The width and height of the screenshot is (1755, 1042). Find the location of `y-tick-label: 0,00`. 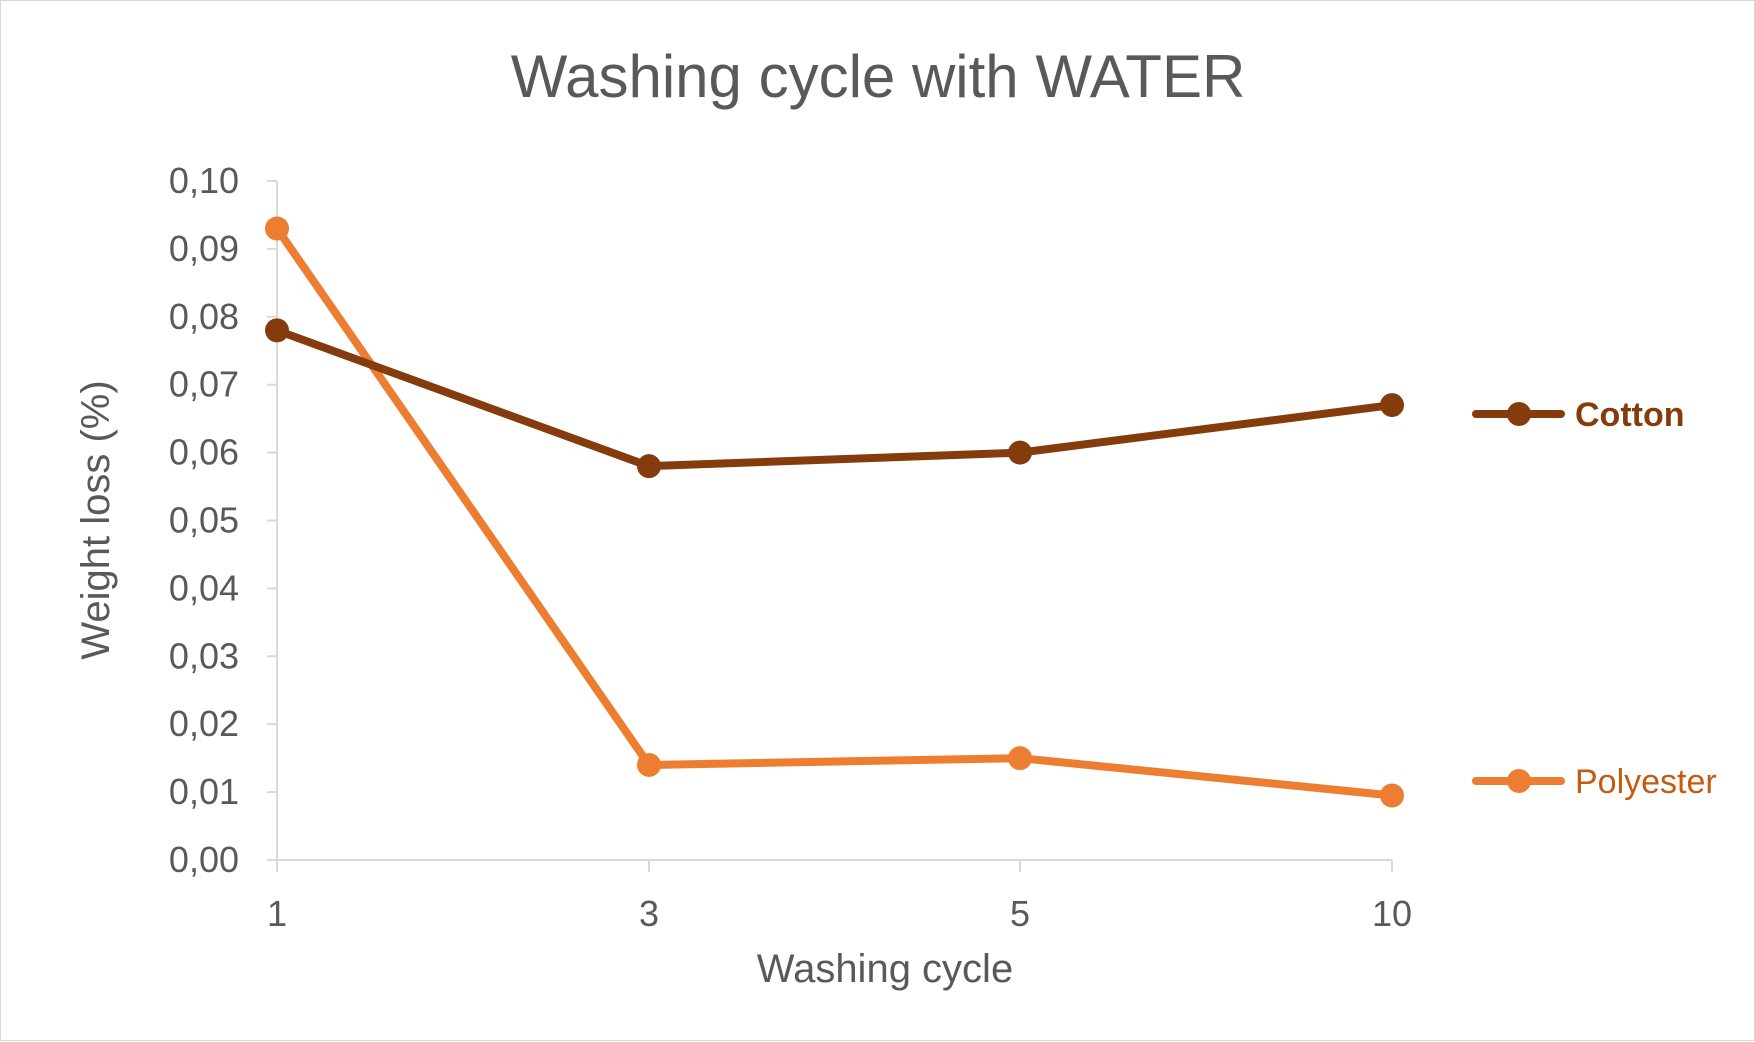

y-tick-label: 0,00 is located at coordinates (204, 859).